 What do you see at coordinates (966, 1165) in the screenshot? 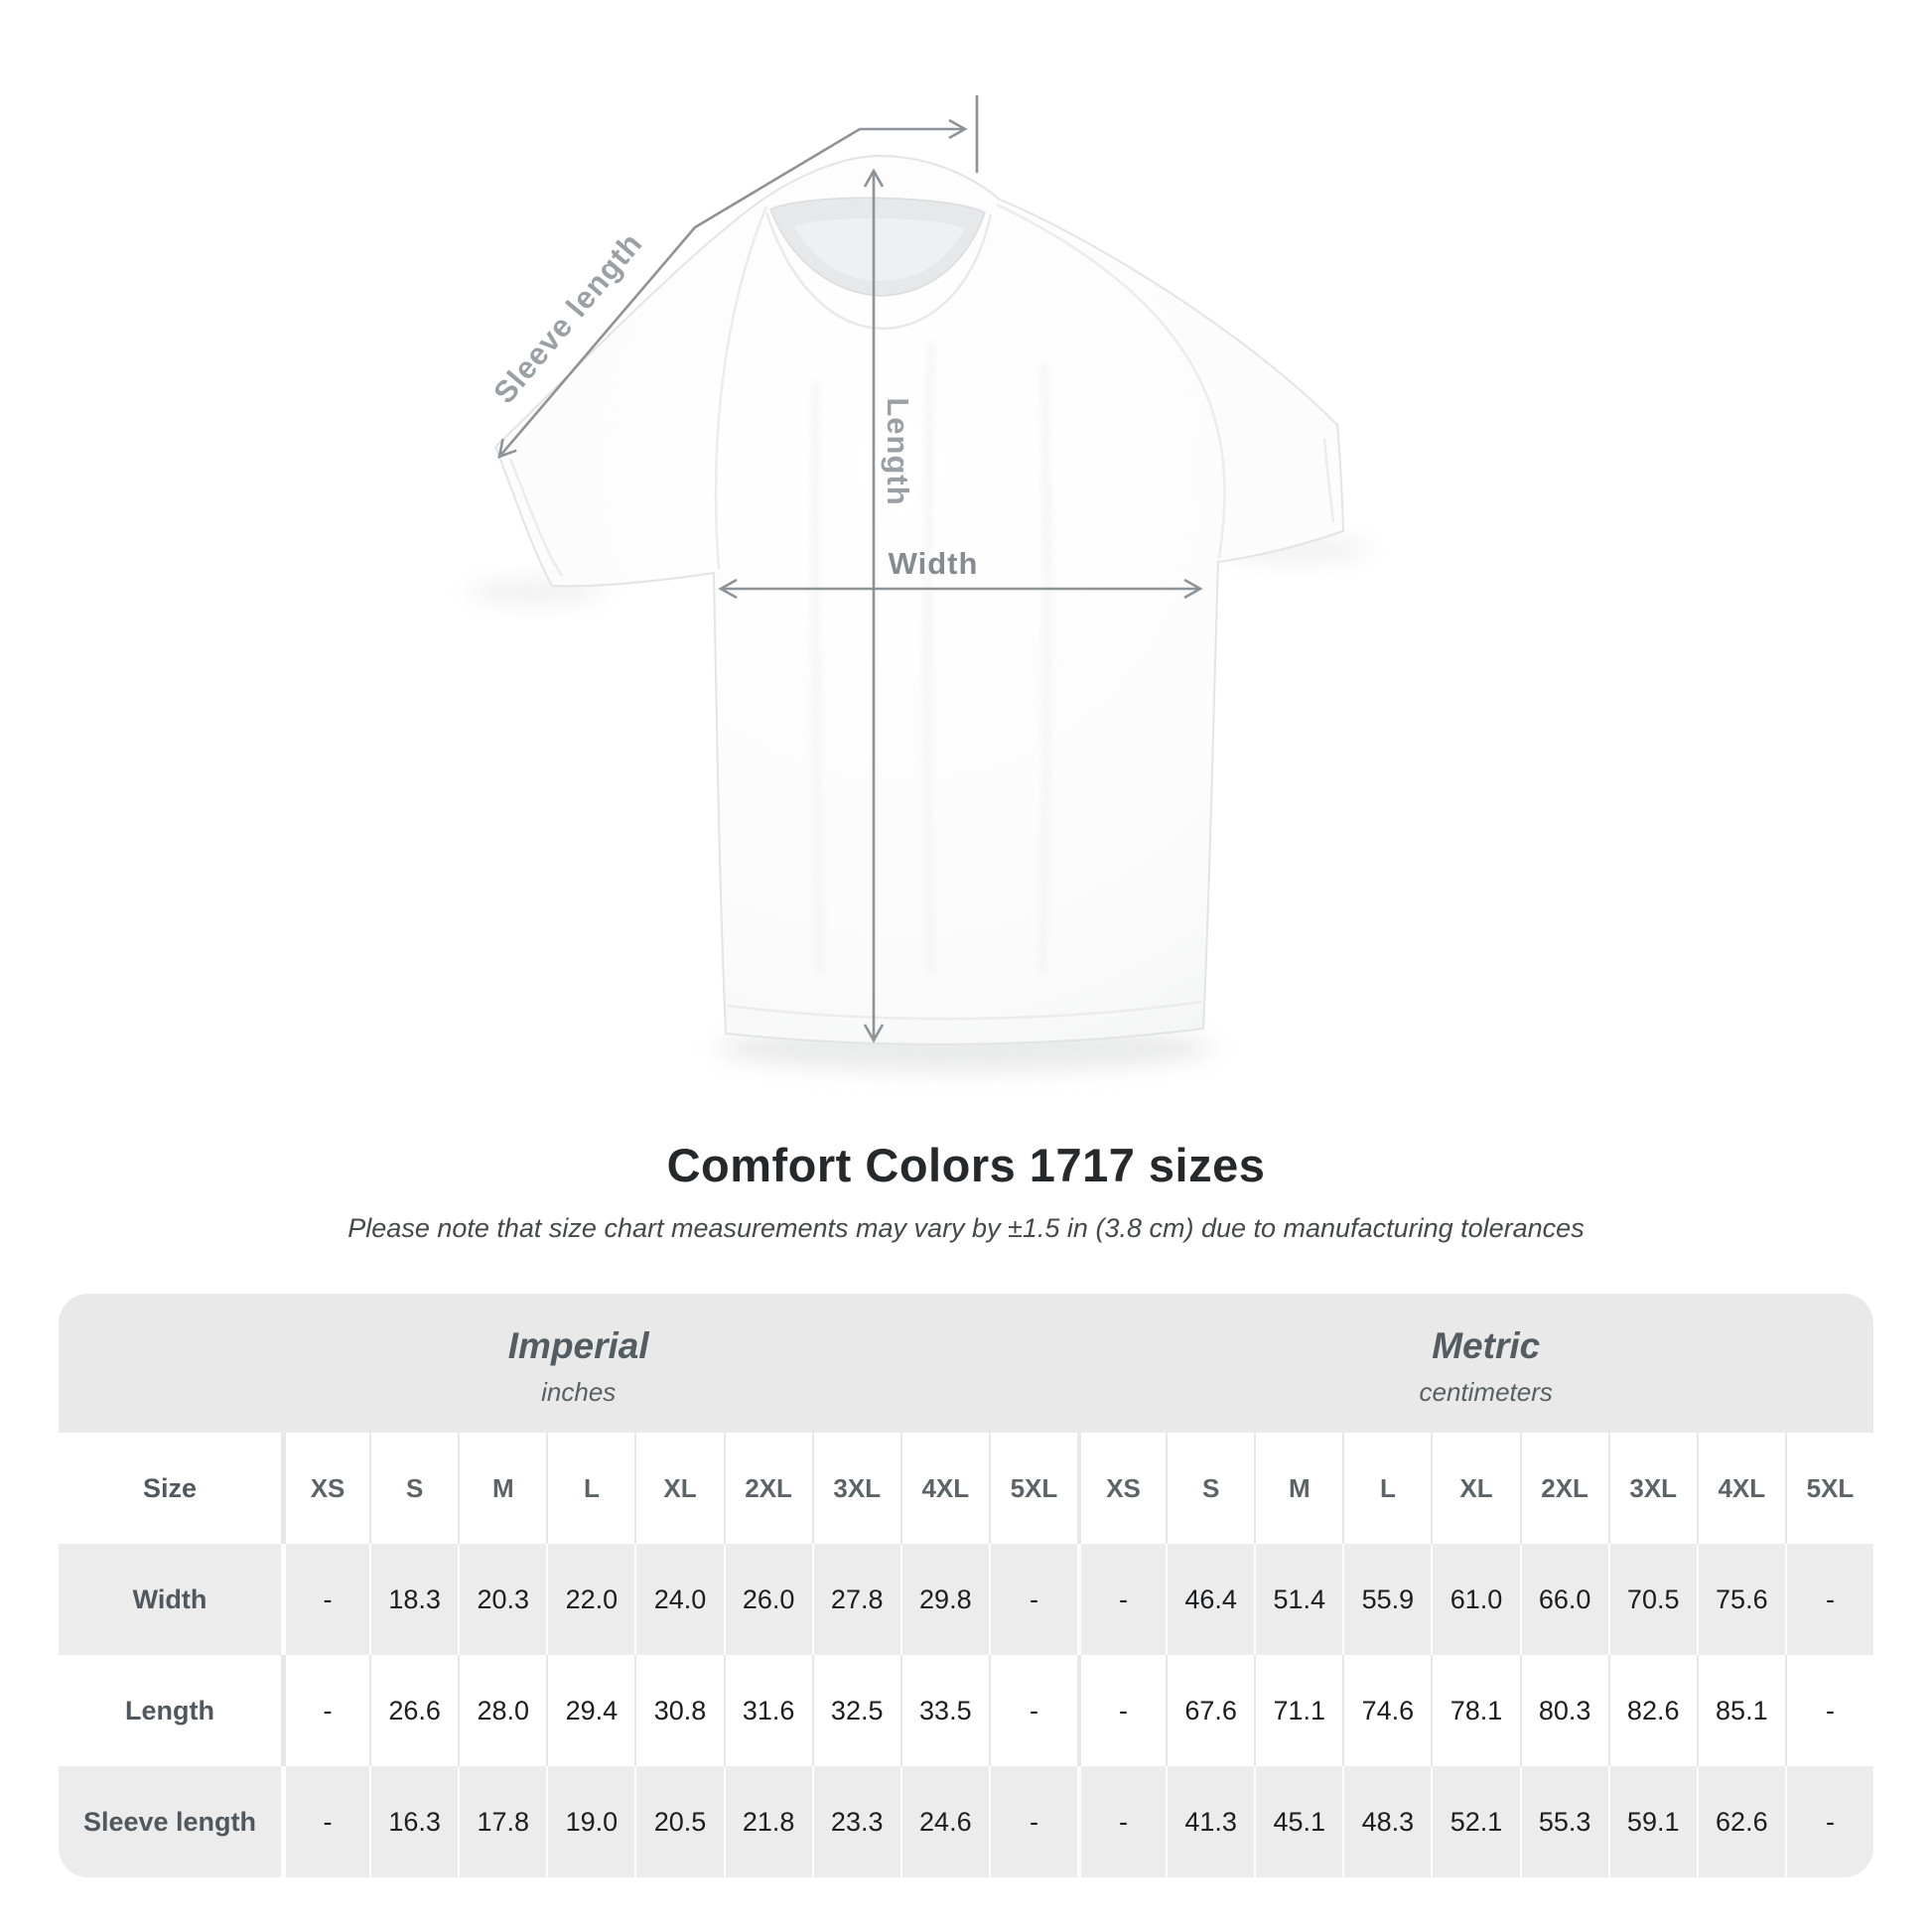
I see `page-title: Comfort Colors 1717 sizes` at bounding box center [966, 1165].